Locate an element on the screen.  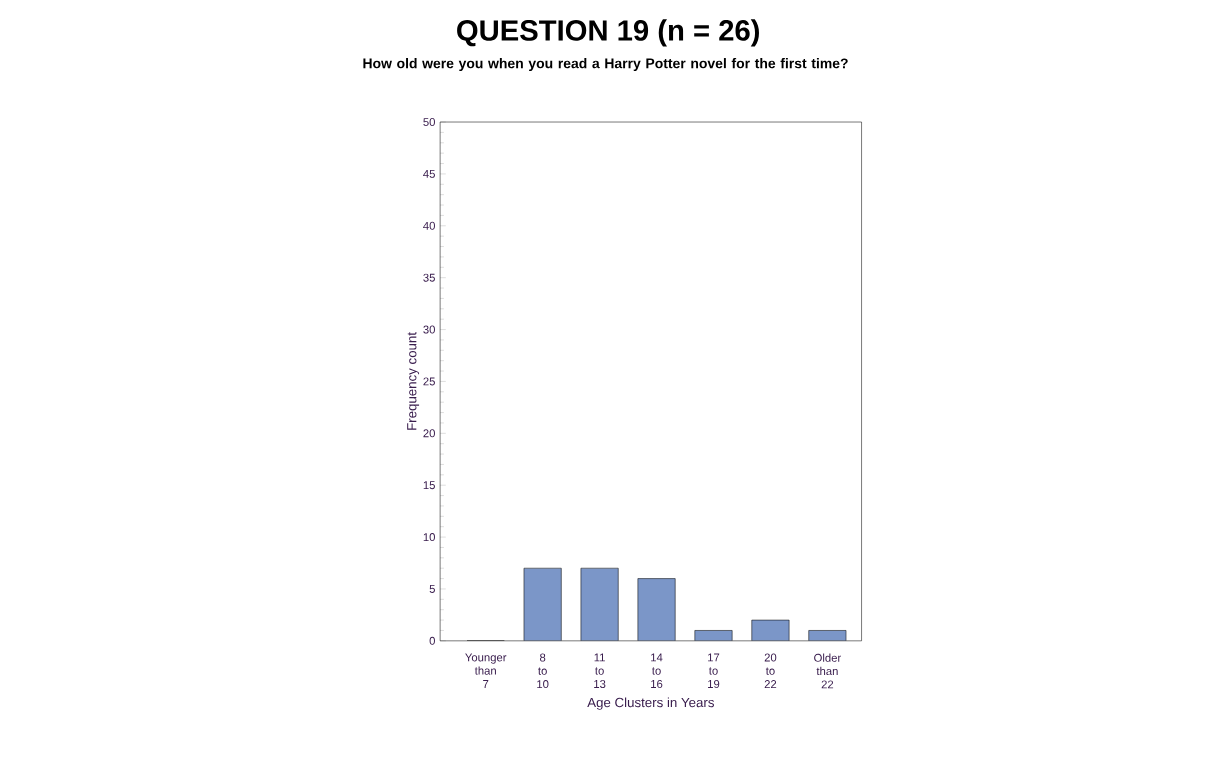
x-axis-title: Age Clusters in Years is located at coordinates (650, 703).